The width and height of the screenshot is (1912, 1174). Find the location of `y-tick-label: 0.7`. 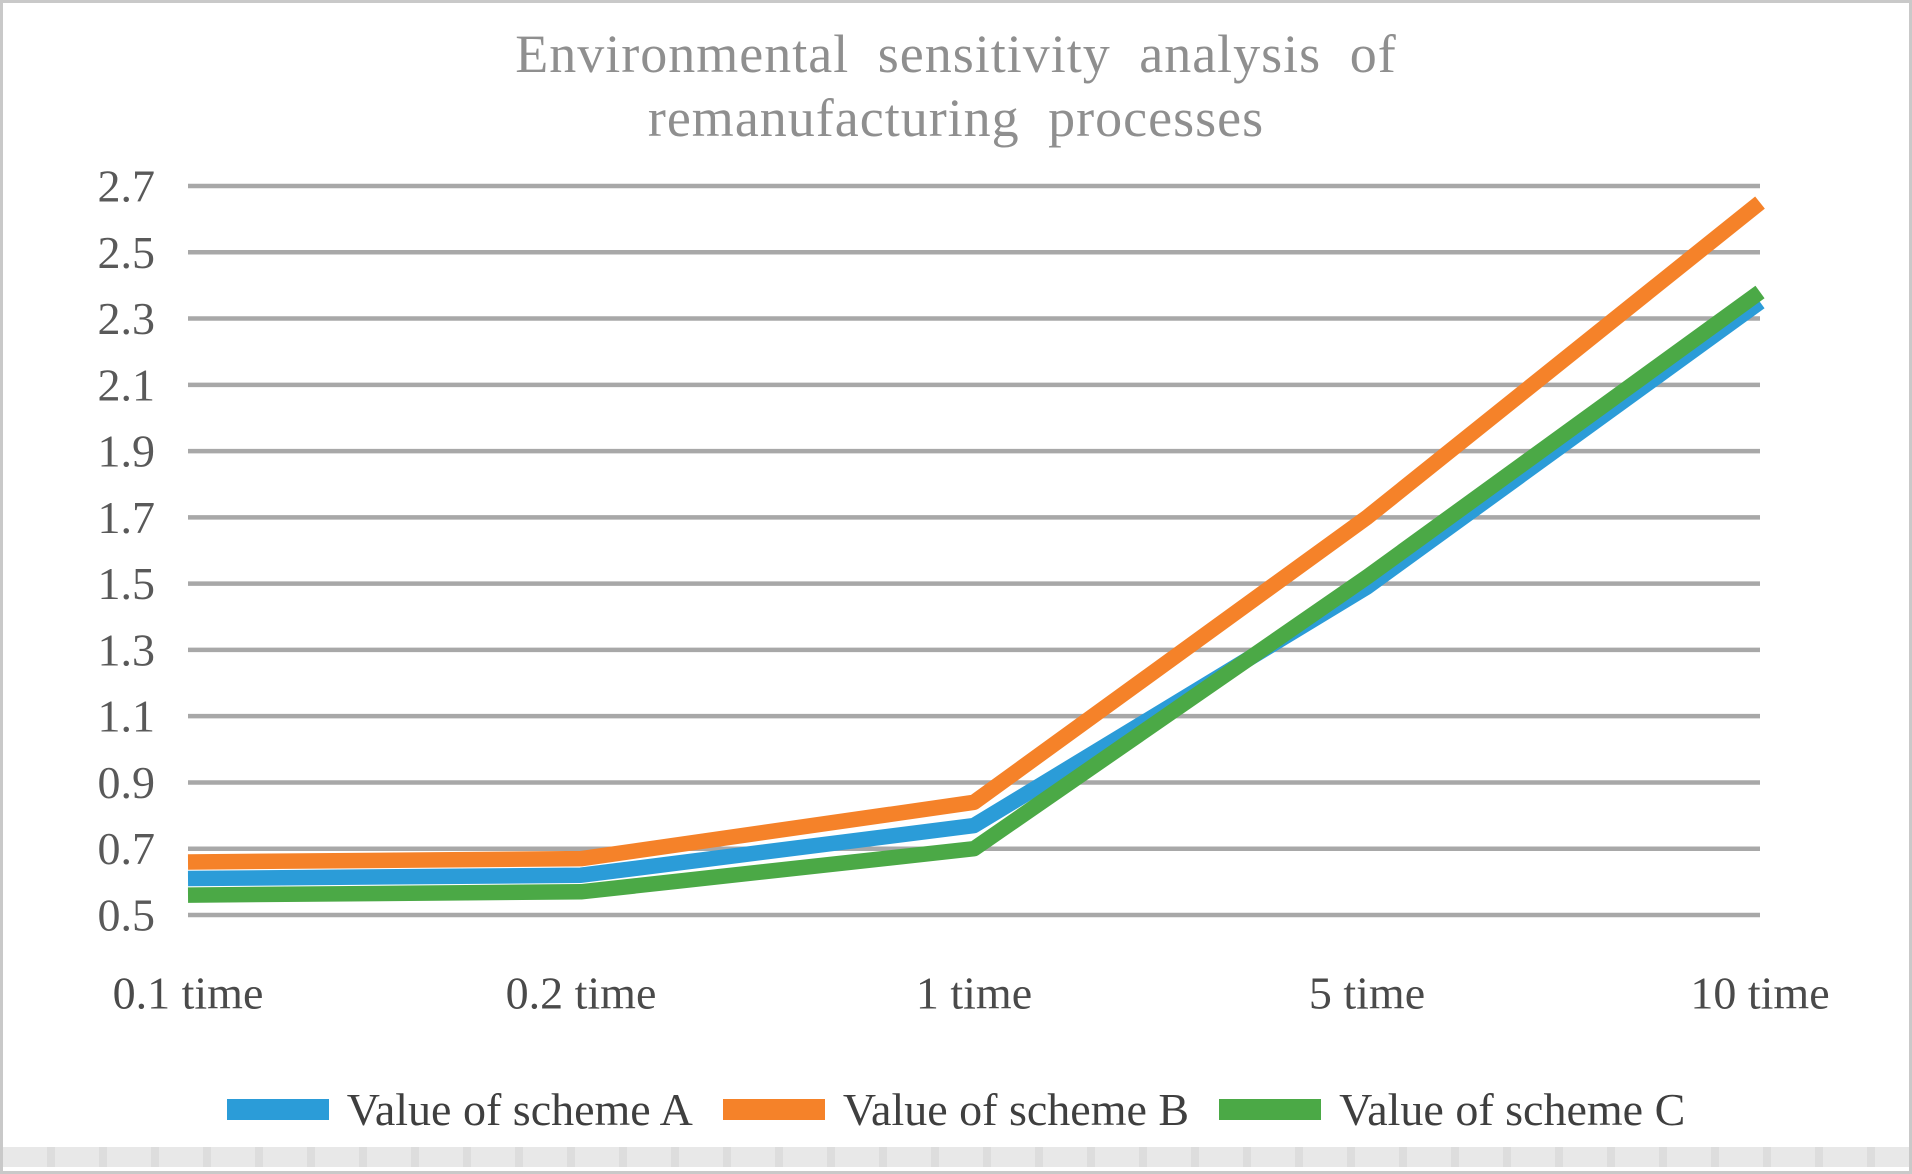

y-tick-label: 0.7 is located at coordinates (127, 848).